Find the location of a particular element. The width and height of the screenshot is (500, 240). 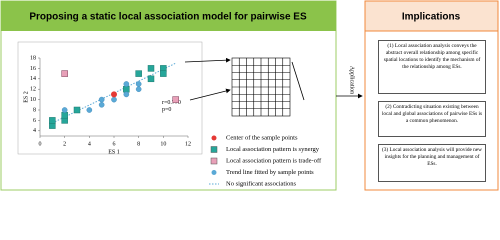

legend-label: Local association pattern is trade-off is located at coordinates (274, 160).